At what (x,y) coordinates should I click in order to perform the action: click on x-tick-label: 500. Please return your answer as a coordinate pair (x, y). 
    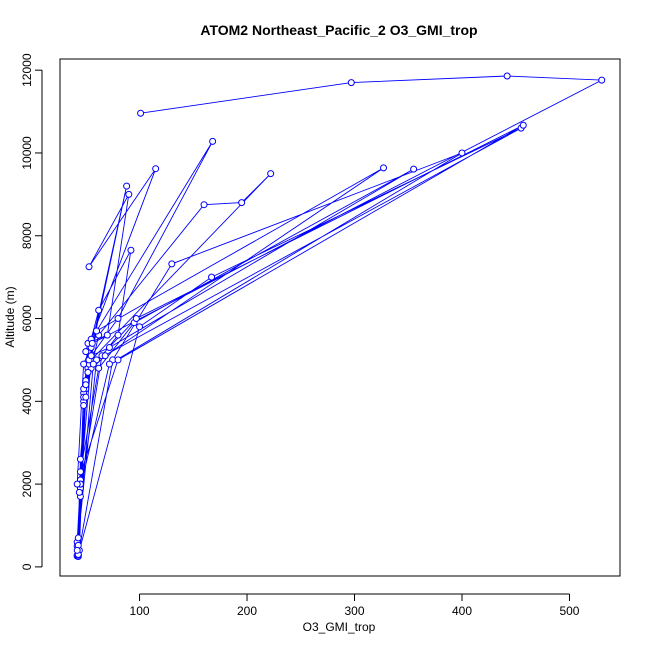
    Looking at the image, I should click on (569, 611).